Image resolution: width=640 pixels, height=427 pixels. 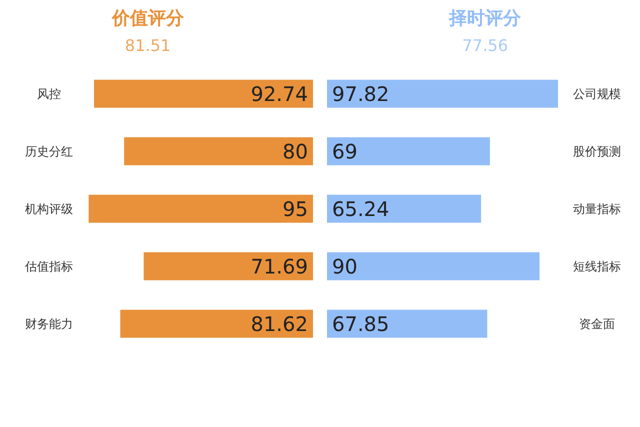 I want to click on data-label: 67.85, so click(x=361, y=324).